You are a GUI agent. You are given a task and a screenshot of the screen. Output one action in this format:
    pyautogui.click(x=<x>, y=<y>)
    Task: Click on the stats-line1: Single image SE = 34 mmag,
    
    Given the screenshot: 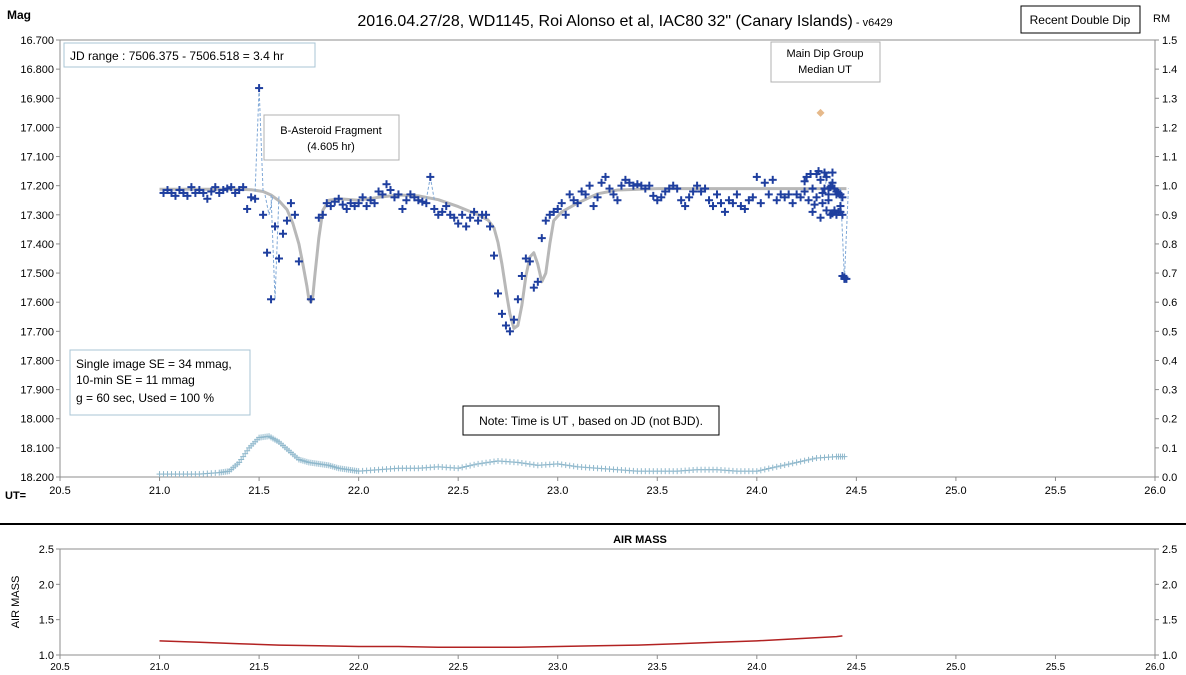 What is the action you would take?
    pyautogui.click(x=154, y=364)
    